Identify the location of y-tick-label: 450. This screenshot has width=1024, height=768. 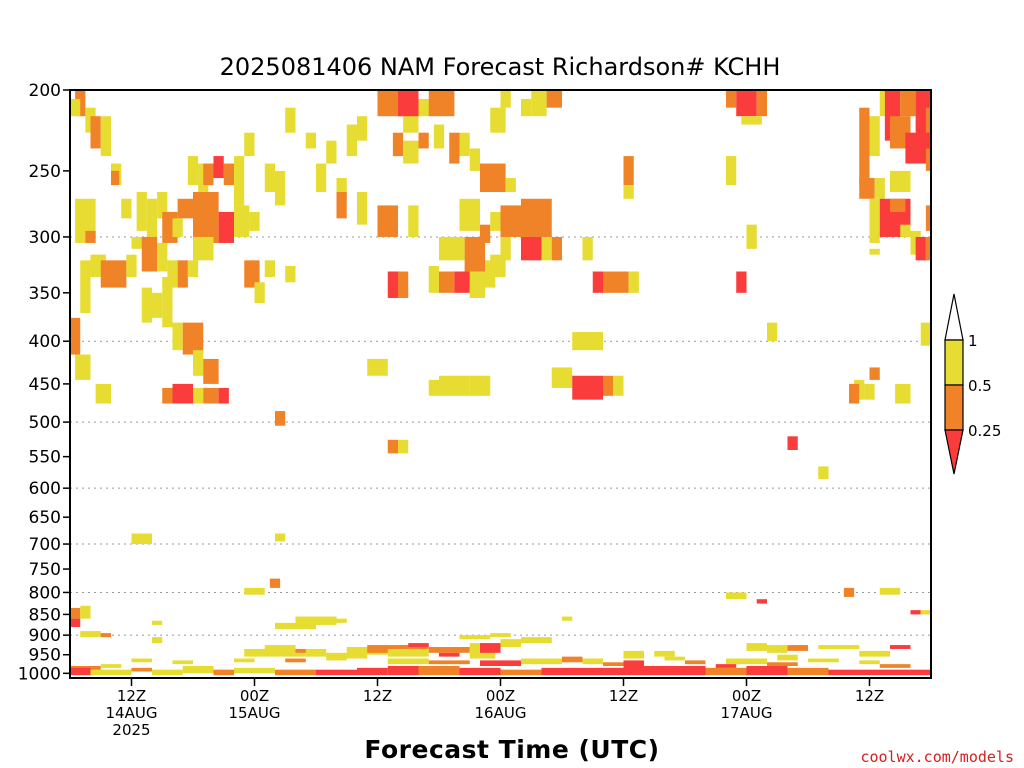
(45, 385).